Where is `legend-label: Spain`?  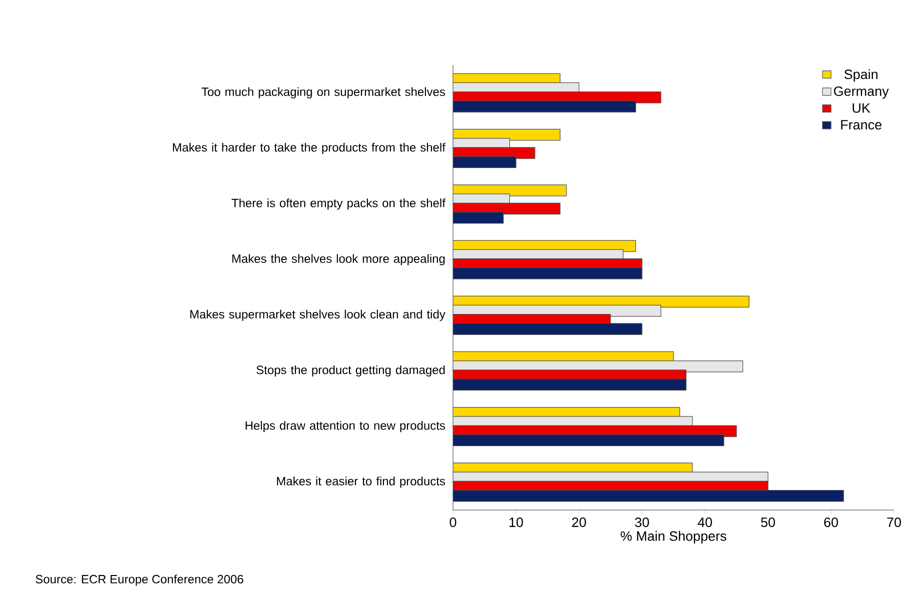
legend-label: Spain is located at coordinates (861, 75).